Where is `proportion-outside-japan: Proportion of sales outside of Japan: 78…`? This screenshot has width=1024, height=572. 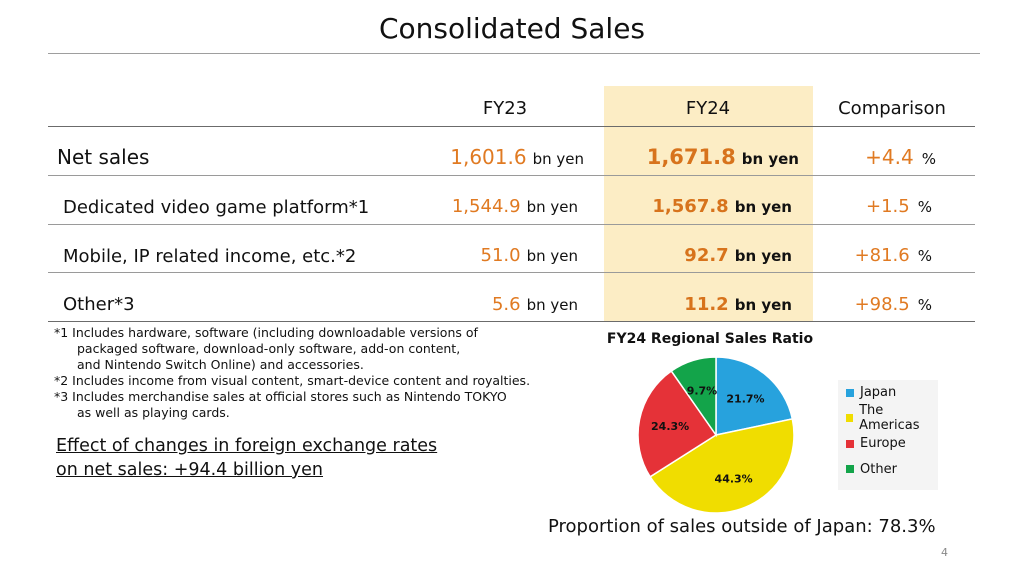
proportion-outside-japan: Proportion of sales outside of Japan: 78… is located at coordinates (742, 526).